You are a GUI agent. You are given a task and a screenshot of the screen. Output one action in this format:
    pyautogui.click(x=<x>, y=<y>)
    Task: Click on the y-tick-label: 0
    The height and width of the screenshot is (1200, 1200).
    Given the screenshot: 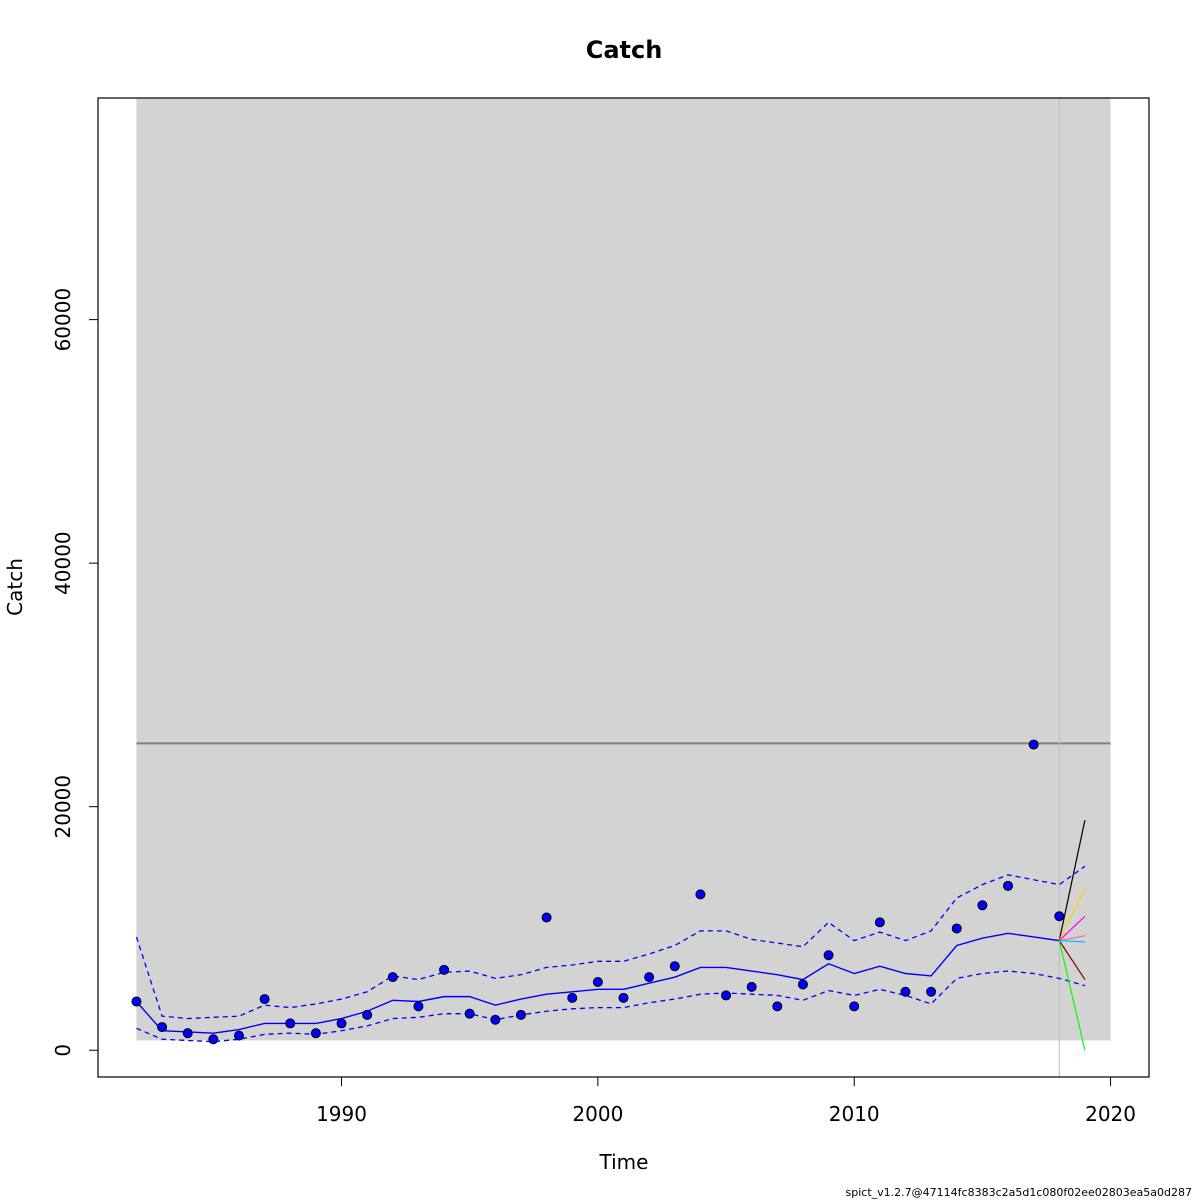 What is the action you would take?
    pyautogui.click(x=63, y=1050)
    